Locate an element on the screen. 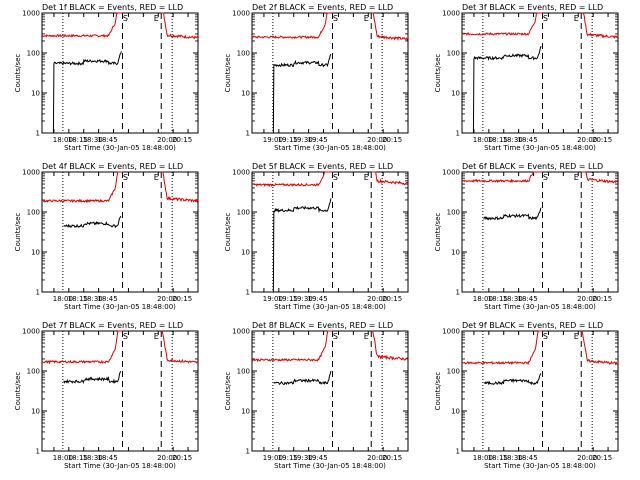  panel-title: Det 6f BLACK = Events, RED = LLD is located at coordinates (532, 166).